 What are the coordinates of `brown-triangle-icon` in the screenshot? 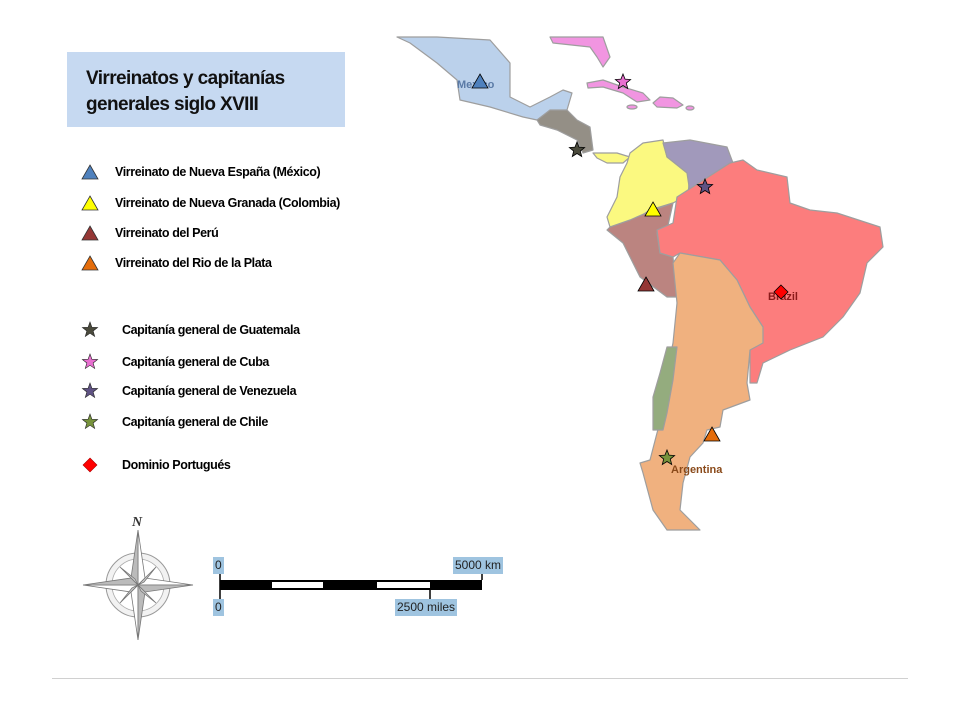 It's located at (90, 233).